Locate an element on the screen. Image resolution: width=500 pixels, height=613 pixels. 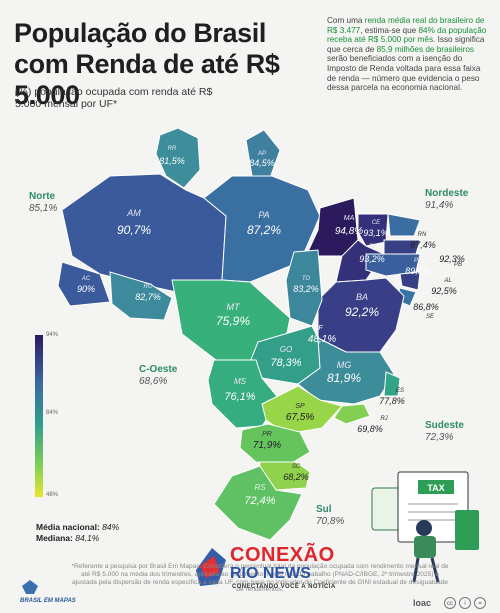
region-nordeste: Nordeste 91,4% is located at coordinates (447, 199).